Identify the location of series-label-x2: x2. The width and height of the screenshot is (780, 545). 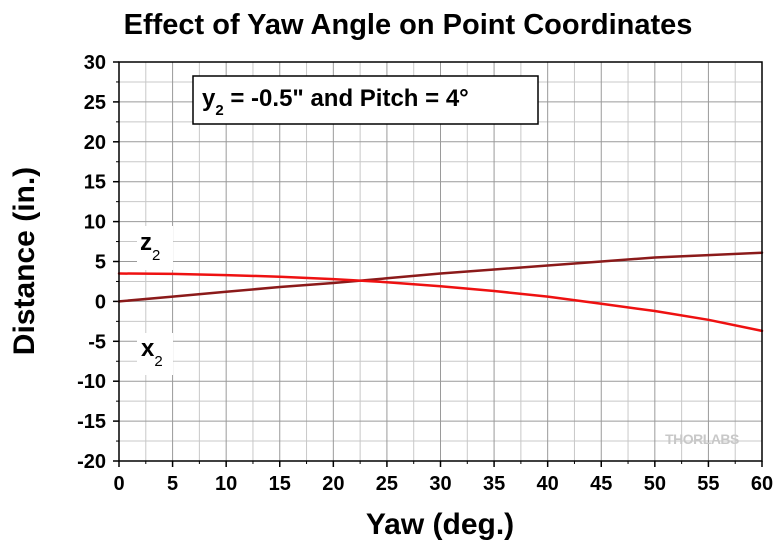
(155, 354).